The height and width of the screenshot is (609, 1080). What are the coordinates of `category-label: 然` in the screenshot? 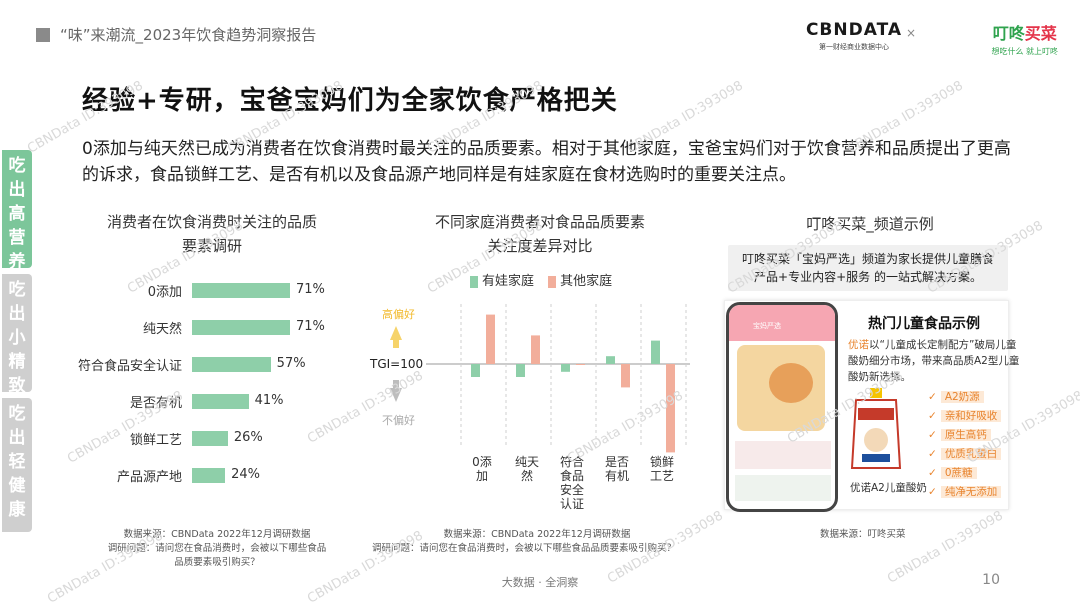 It's located at (527, 475).